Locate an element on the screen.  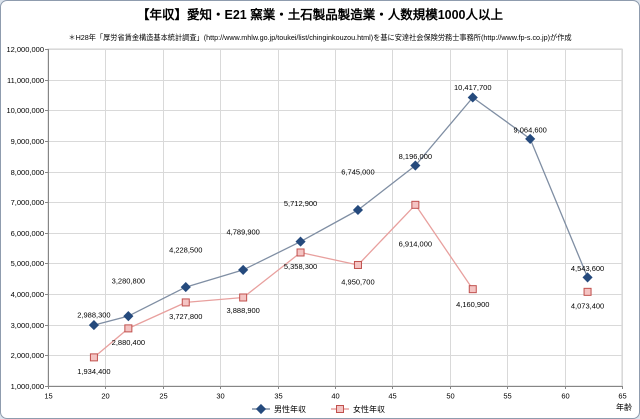
legend-item-female: 女性年収 is located at coordinates (358, 409).